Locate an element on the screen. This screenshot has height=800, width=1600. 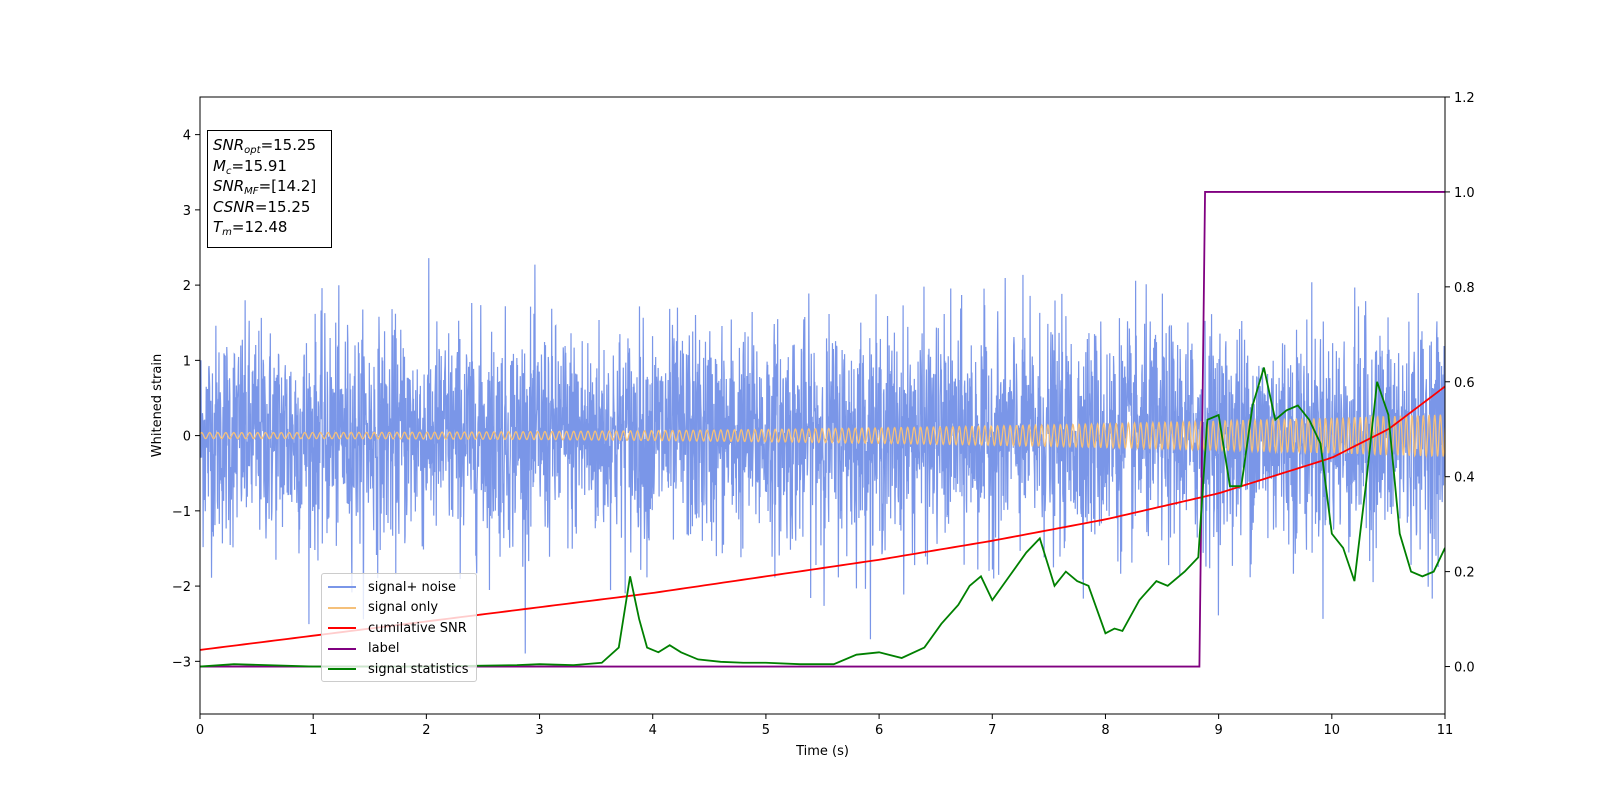
x-tick-label: 1 is located at coordinates (313, 730).